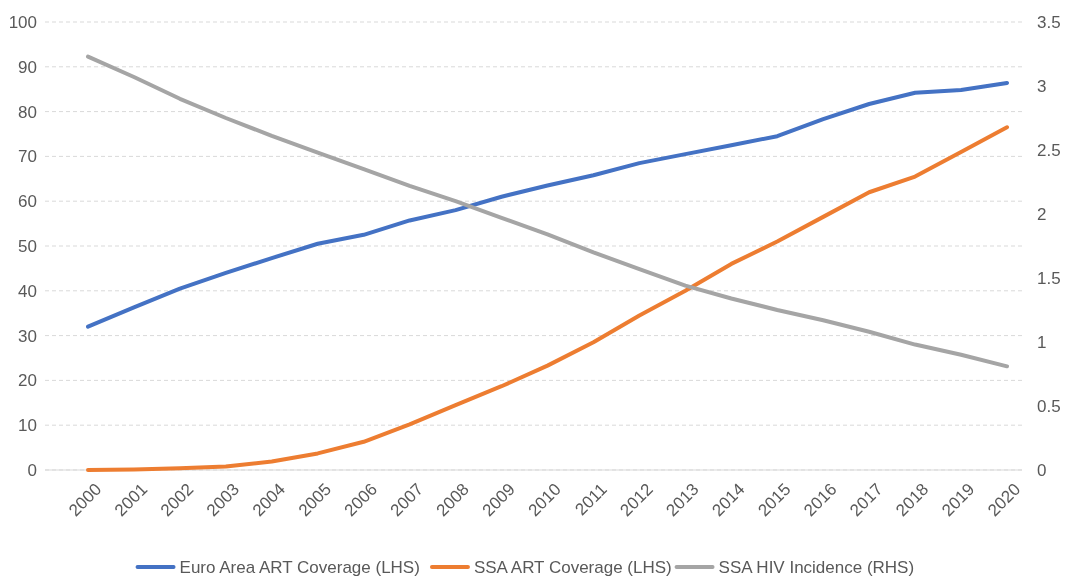 This screenshot has width=1067, height=585. I want to click on y-tick-label: 20, so click(27, 381).